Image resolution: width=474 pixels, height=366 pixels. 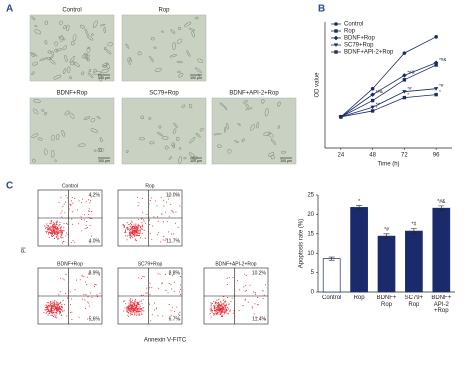 What do you see at coordinates (410, 72) in the screenshot?
I see `point-label: *#&` at bounding box center [410, 72].